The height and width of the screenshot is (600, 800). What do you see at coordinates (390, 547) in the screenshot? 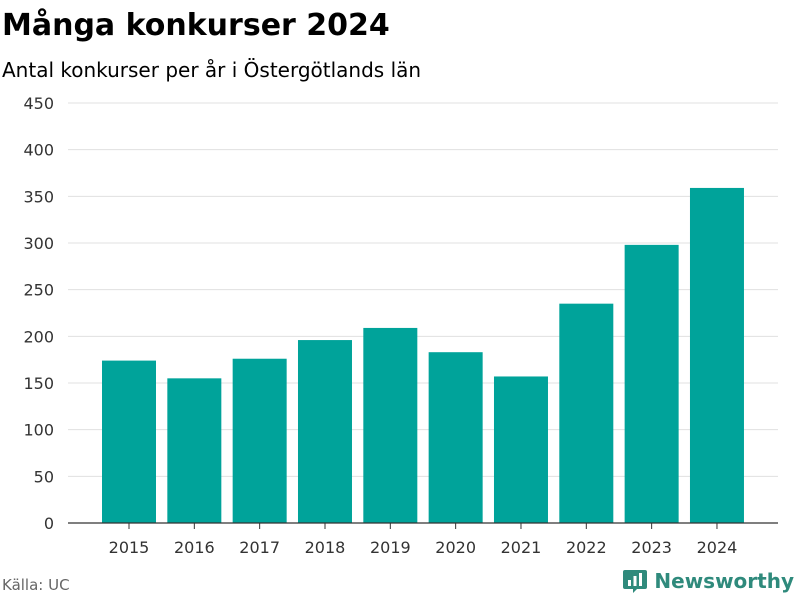
I see `x-tick-label: 2019` at bounding box center [390, 547].